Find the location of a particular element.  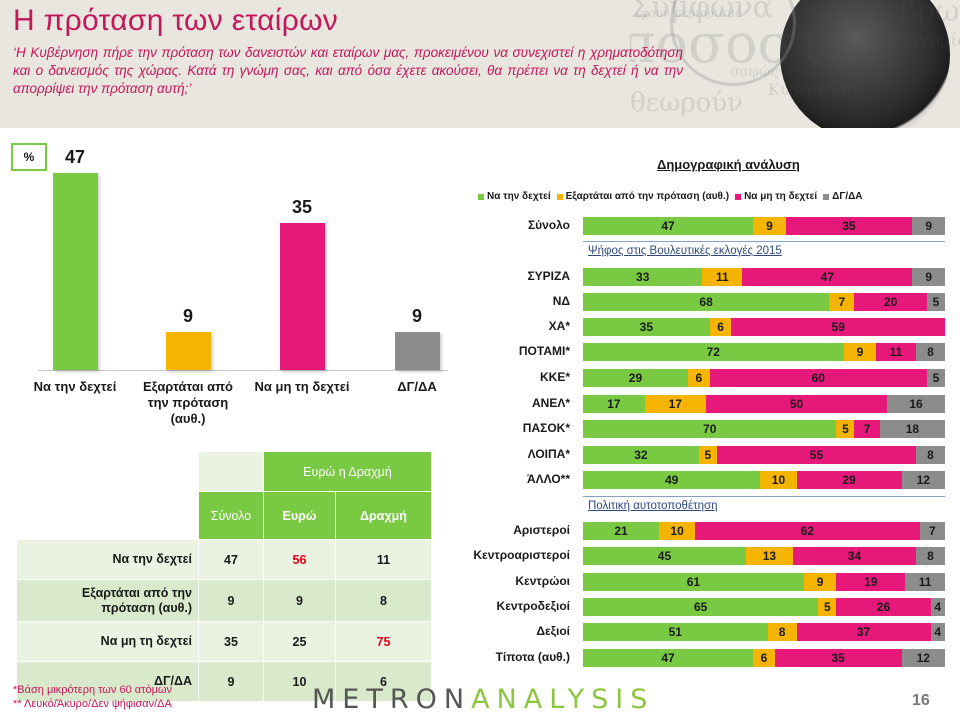

demographic-row-label: ΣΥΡΙΖΑ is located at coordinates (548, 276).